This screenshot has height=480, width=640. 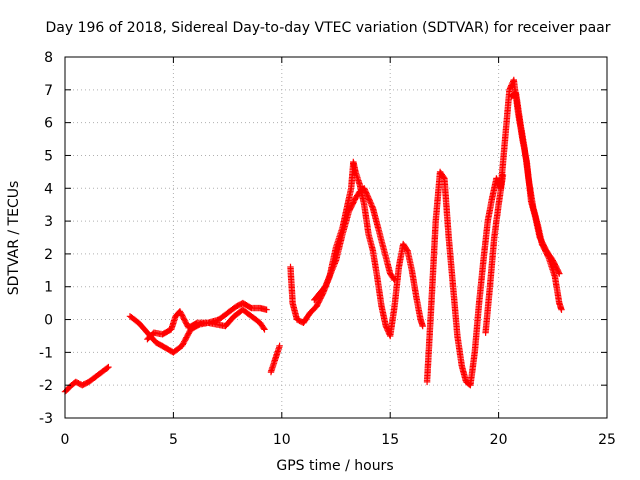 What do you see at coordinates (46, 419) in the screenshot?
I see `y-tick-label: -3` at bounding box center [46, 419].